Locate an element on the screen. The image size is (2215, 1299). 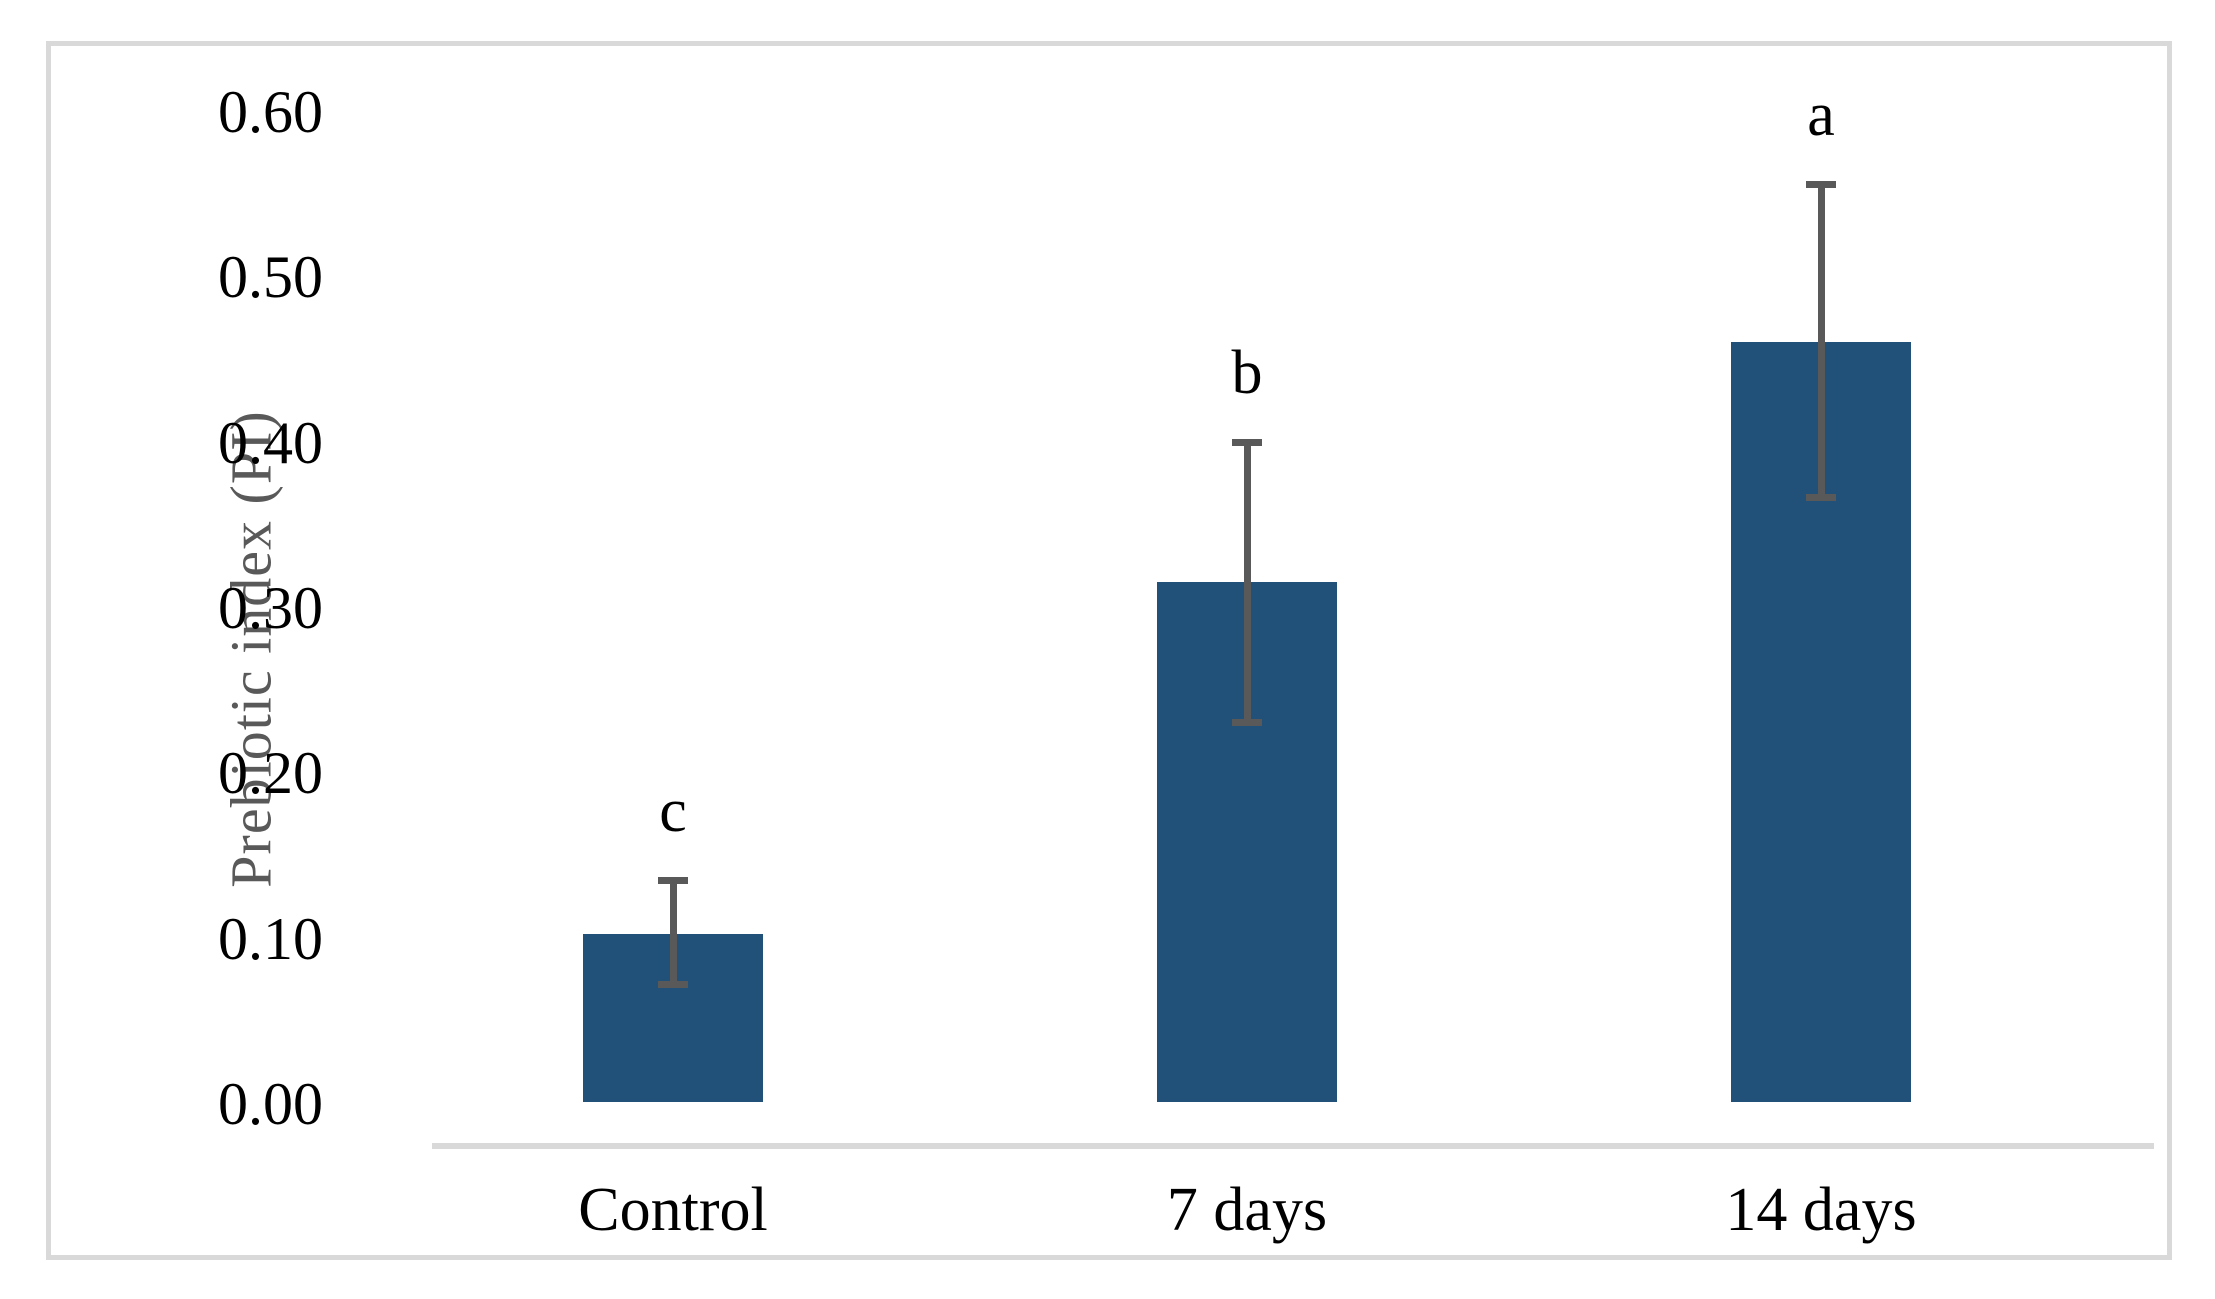
y-tick-label: 0.00 is located at coordinates (270, 1104).